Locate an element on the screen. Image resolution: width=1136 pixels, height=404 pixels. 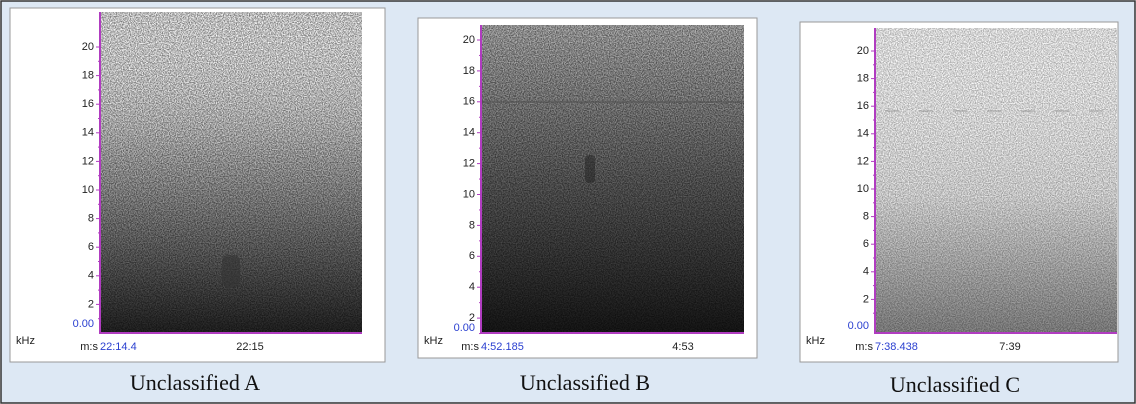
caption: Unclassified A is located at coordinates (195, 382).